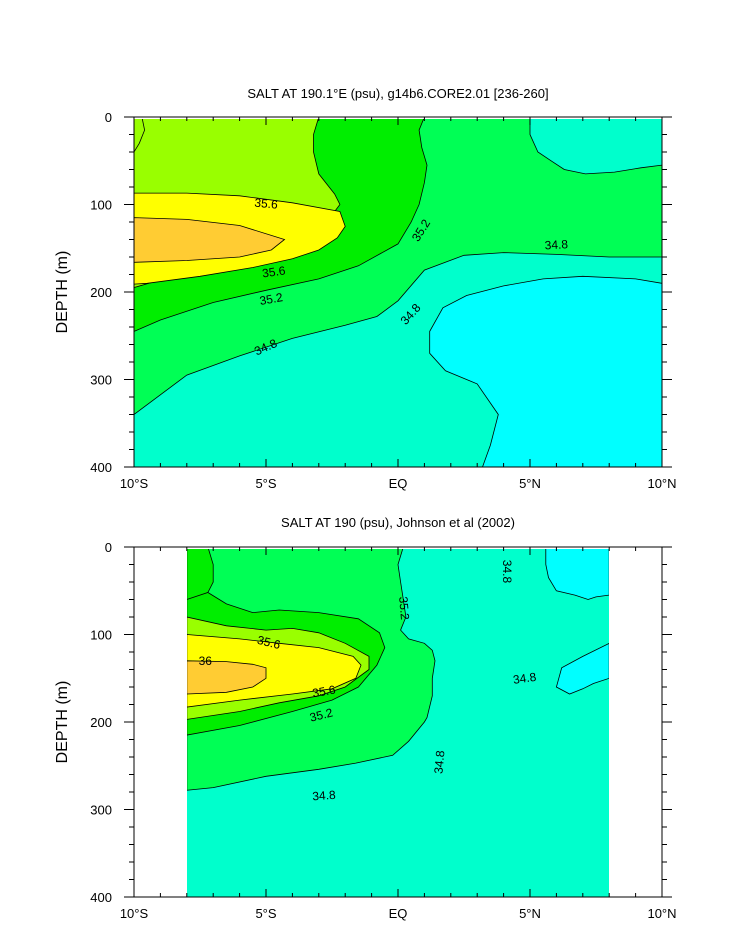 This screenshot has height=945, width=733. I want to click on chart-title: SALT AT 190 (psu), Johnson et al (2002), so click(398, 522).